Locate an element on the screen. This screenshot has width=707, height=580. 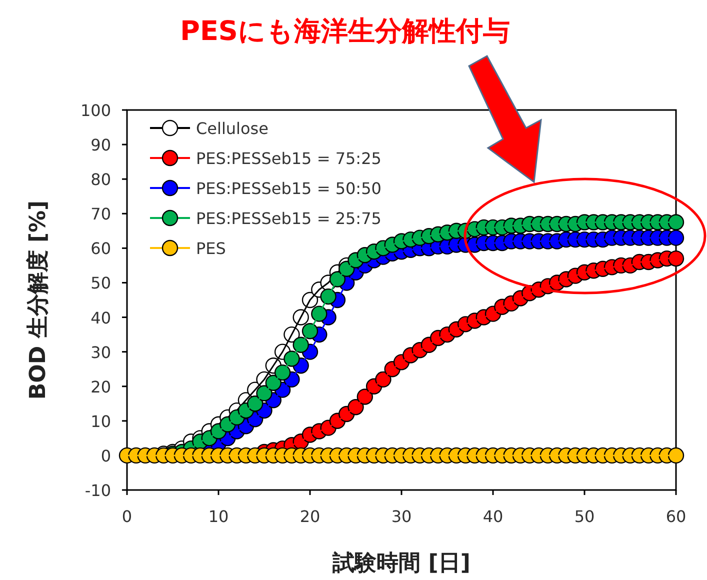
y-tick-label: 30 is located at coordinates (100, 352).